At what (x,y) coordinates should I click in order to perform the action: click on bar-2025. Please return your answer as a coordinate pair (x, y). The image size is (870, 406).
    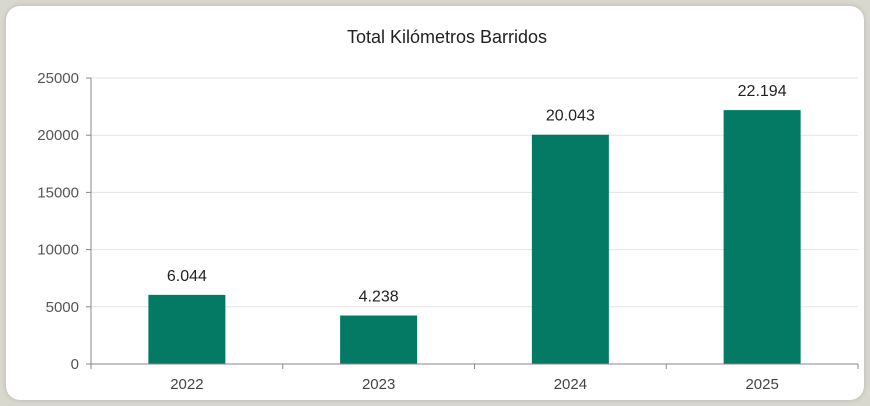
    Looking at the image, I should click on (762, 237).